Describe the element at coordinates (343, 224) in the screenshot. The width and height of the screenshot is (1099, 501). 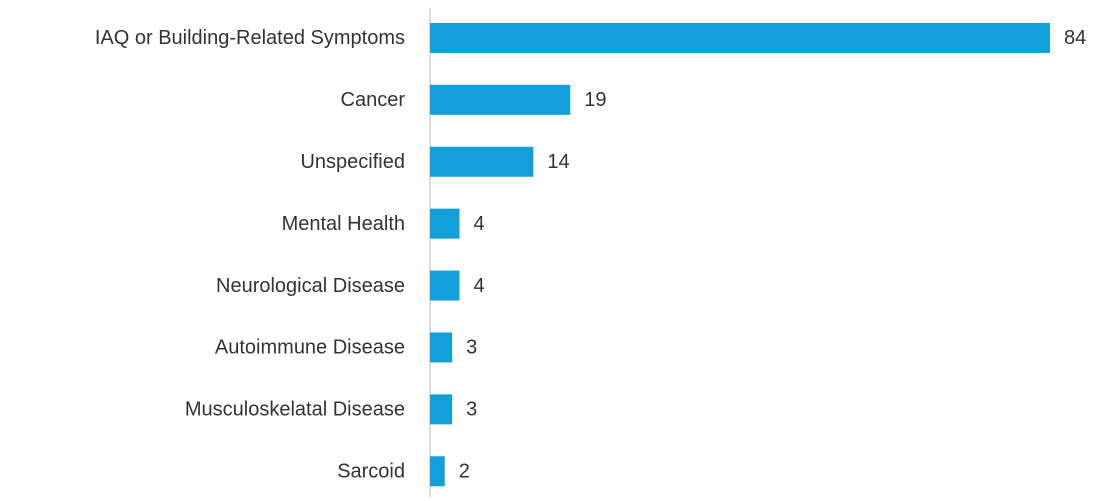
I see `category-label: Mental Health` at that location.